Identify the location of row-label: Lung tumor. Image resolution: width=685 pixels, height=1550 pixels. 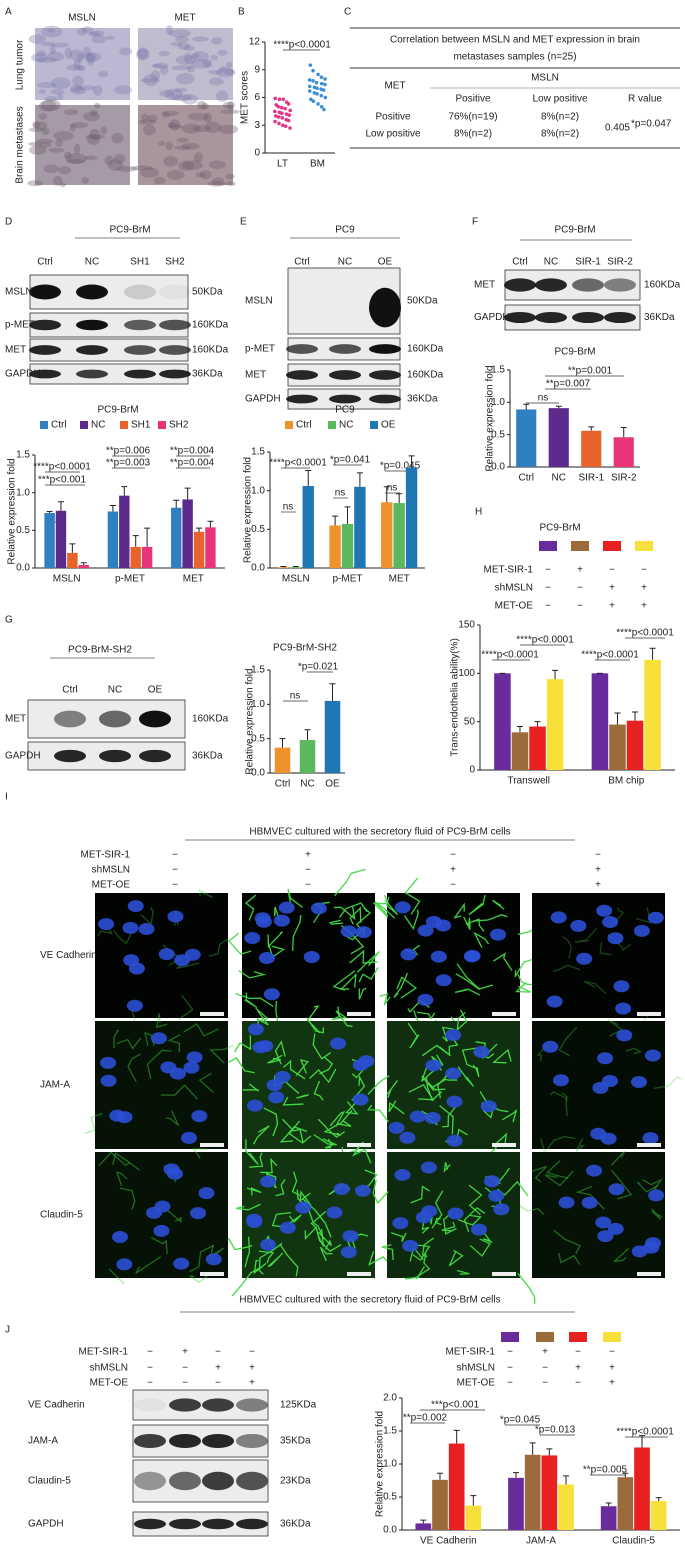
(20, 64).